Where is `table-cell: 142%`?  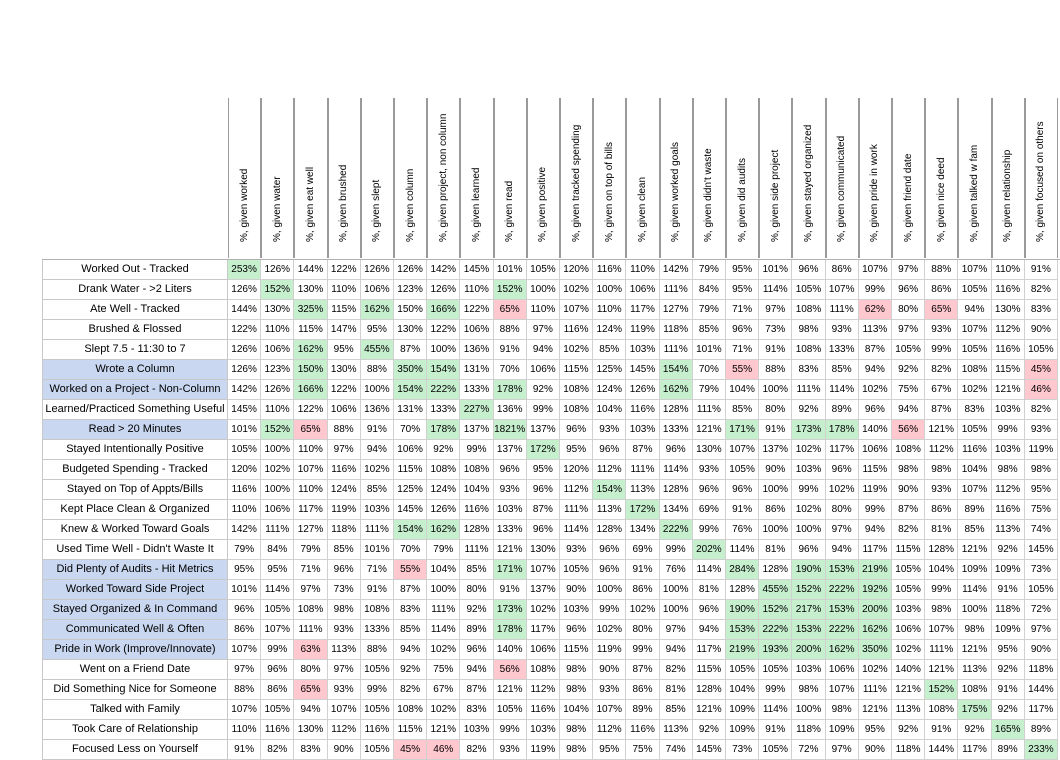 table-cell: 142% is located at coordinates (245, 530).